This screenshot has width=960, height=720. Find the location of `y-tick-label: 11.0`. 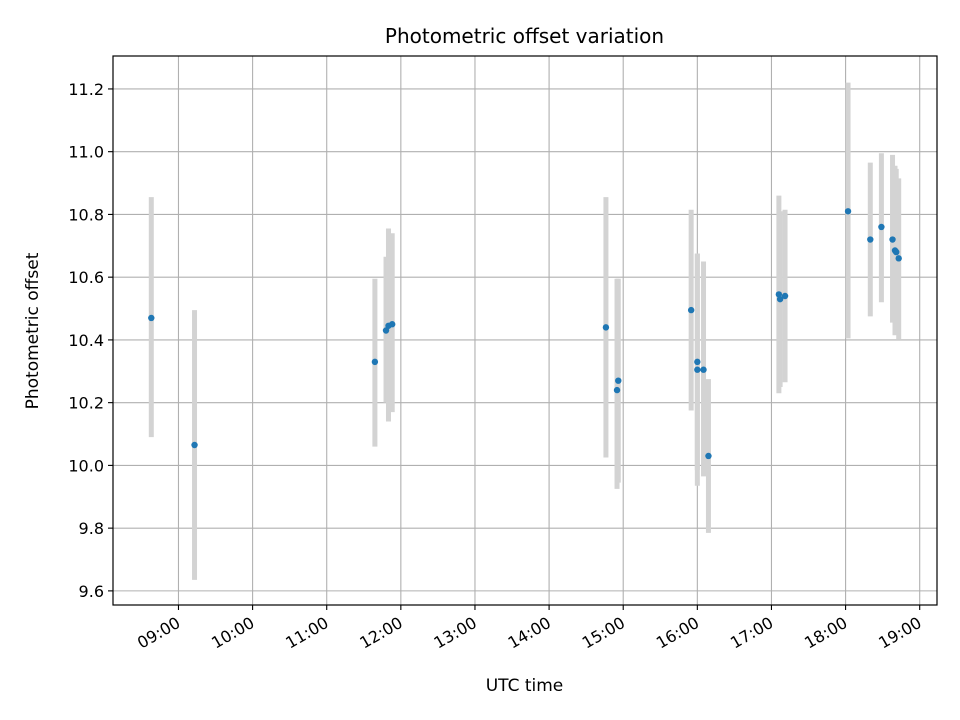

y-tick-label: 11.0 is located at coordinates (86, 152).